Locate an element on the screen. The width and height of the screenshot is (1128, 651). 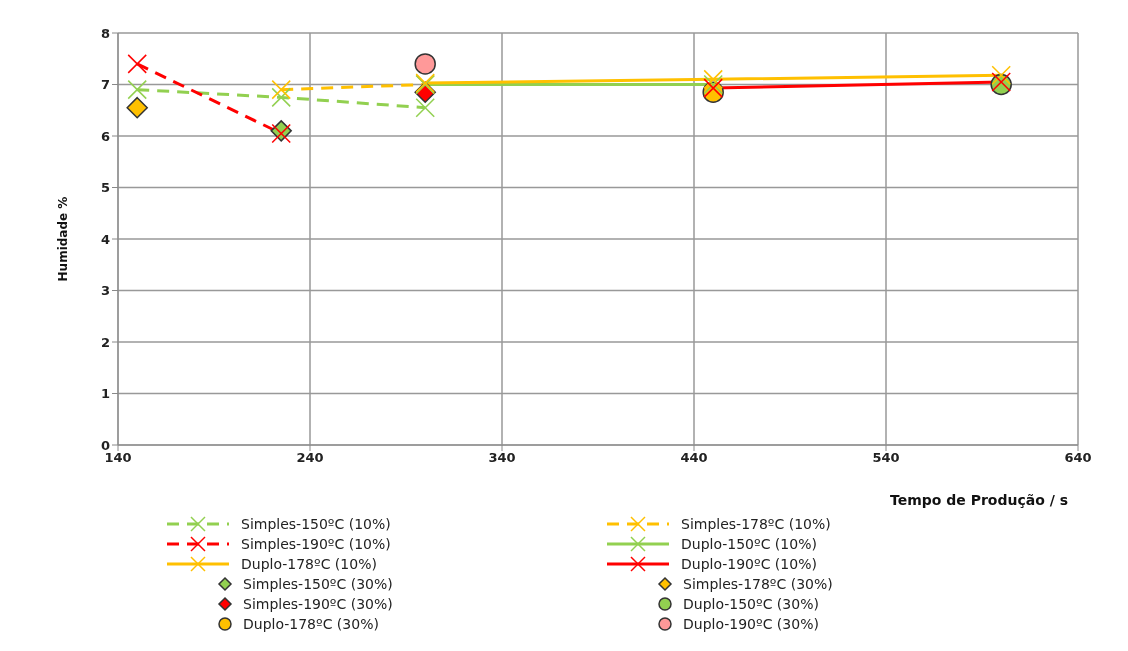
y-tick-label: 1 is located at coordinates (105, 394).